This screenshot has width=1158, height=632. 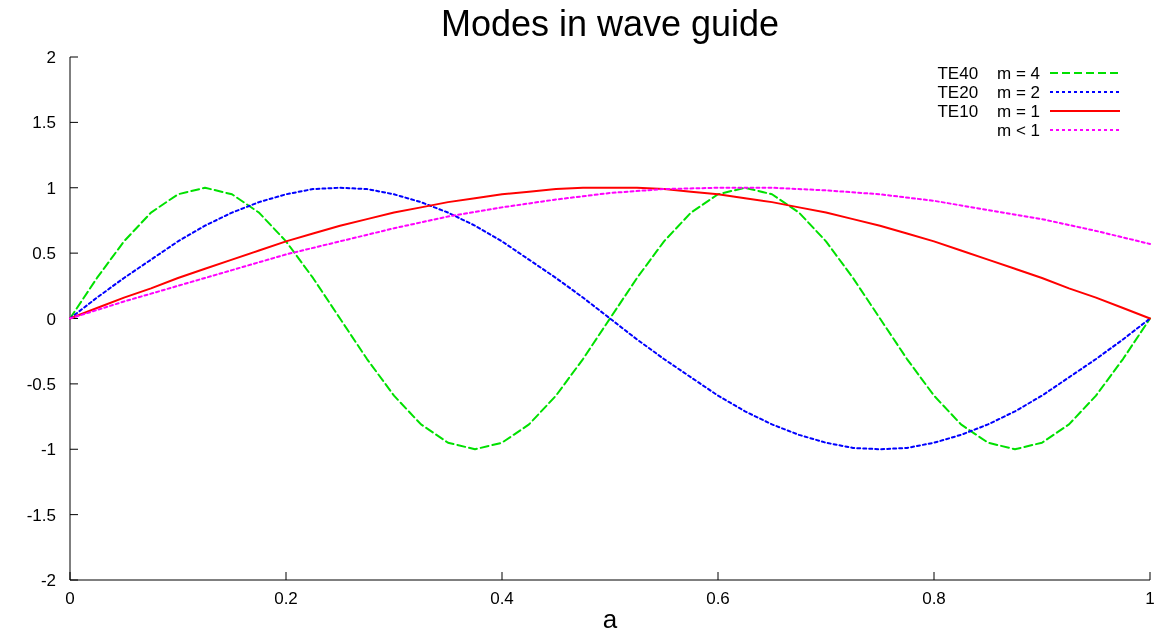 I want to click on y-tick-label: 1.5, so click(x=44, y=123).